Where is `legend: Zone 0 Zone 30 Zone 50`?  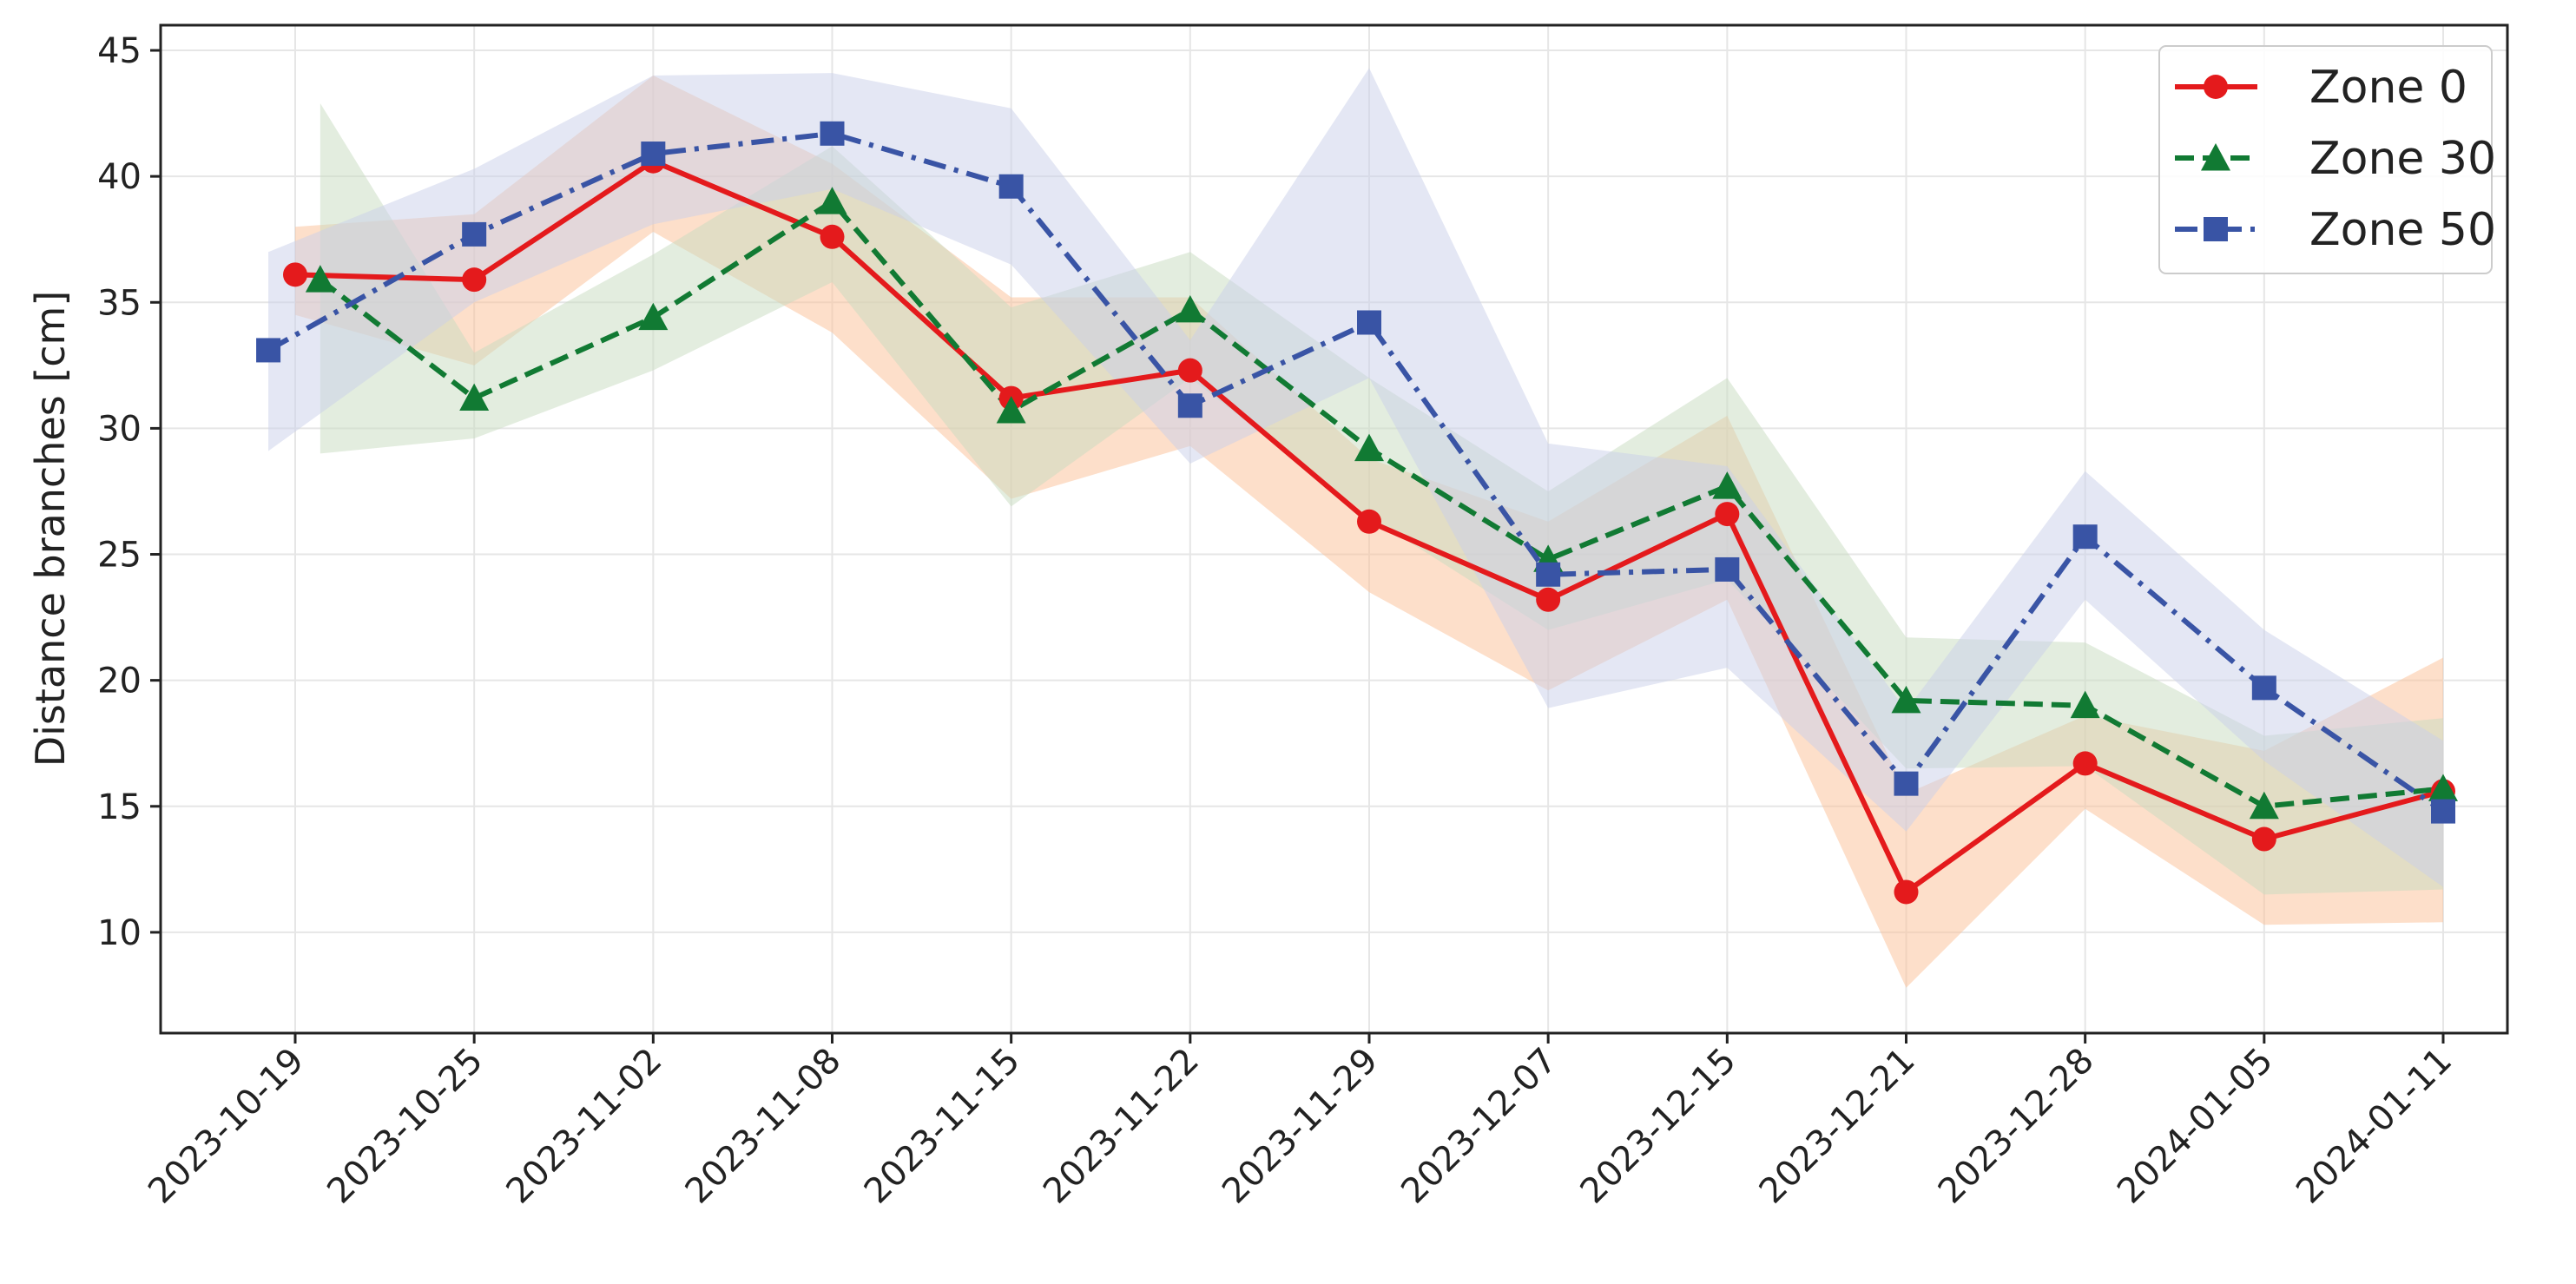 legend: Zone 0 Zone 30 Zone 50 is located at coordinates (2327, 159).